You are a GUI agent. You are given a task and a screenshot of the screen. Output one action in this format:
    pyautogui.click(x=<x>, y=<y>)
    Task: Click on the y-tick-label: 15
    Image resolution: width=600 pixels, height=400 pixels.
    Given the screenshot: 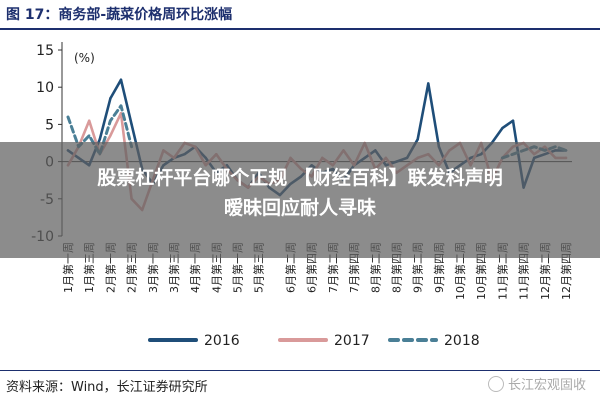 What is the action you would take?
    pyautogui.click(x=45, y=51)
    